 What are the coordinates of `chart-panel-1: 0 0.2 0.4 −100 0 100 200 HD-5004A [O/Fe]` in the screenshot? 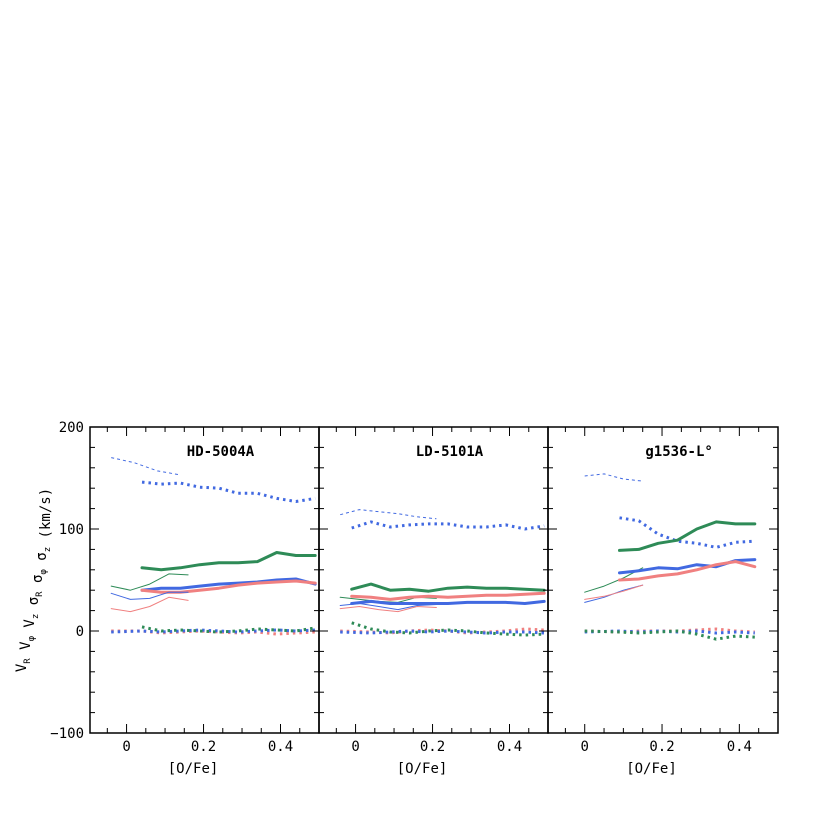 It's located at (185, 598).